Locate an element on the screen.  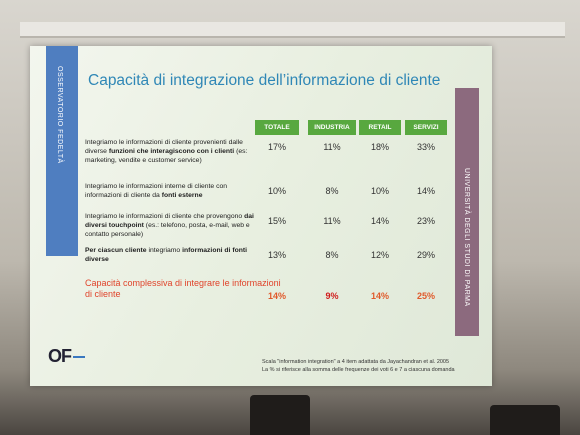
left-bar: OSSERVATORIO FEDELTÀ is located at coordinates (62, 151).